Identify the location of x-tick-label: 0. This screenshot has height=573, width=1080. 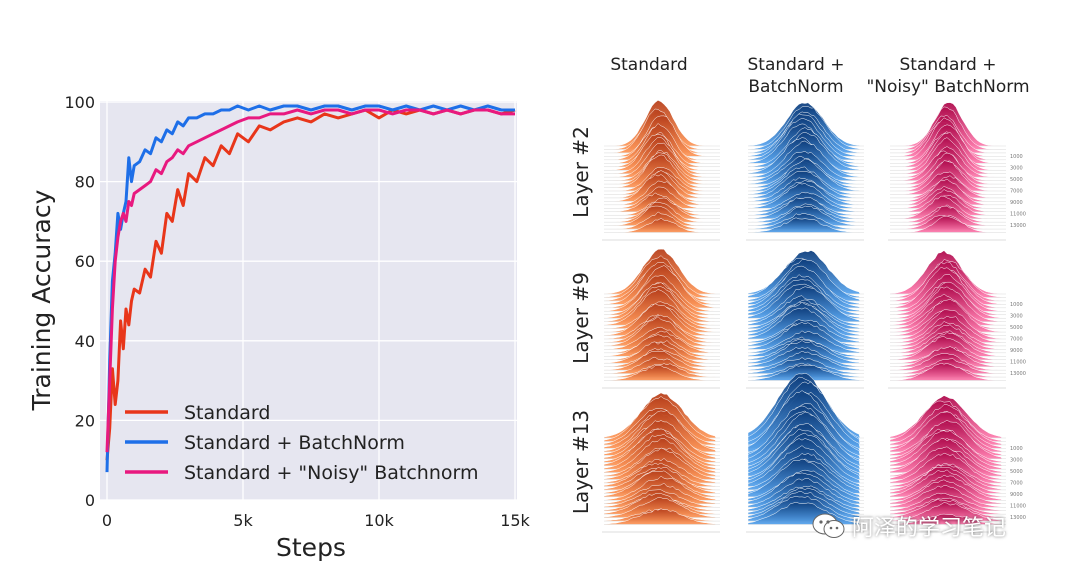
(107, 520).